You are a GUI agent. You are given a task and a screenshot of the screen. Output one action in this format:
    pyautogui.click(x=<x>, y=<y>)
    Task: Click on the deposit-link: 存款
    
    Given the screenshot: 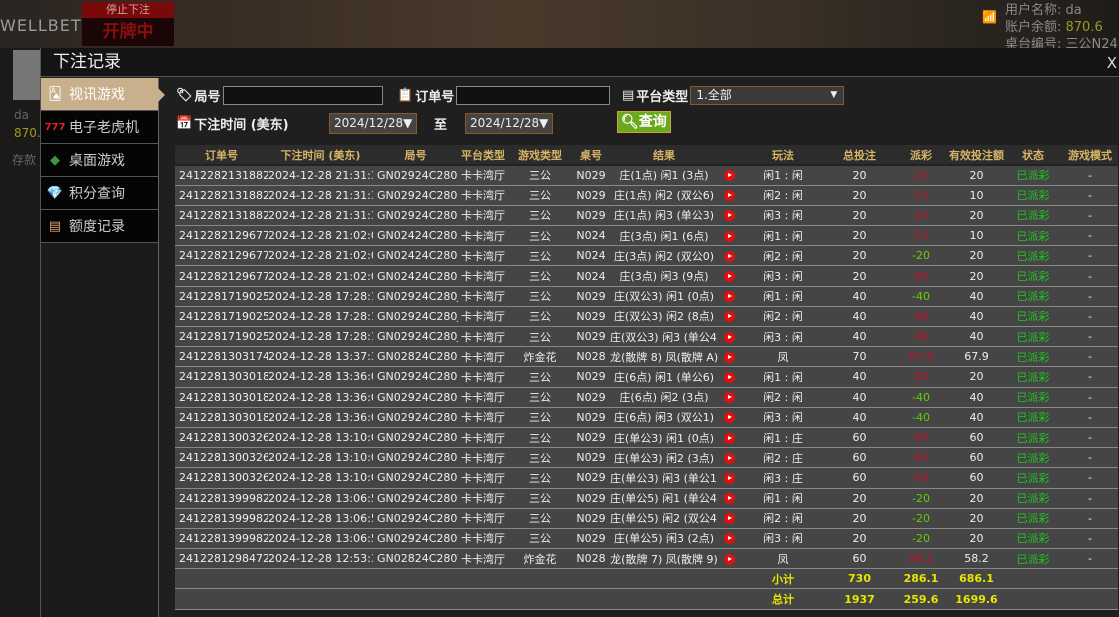 What is the action you would take?
    pyautogui.click(x=24, y=160)
    